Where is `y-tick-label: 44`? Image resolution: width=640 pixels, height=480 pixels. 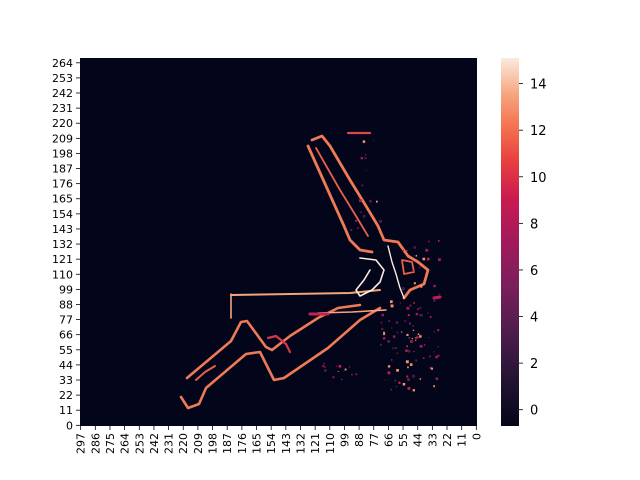
y-tick-label: 44 is located at coordinates (66, 365).